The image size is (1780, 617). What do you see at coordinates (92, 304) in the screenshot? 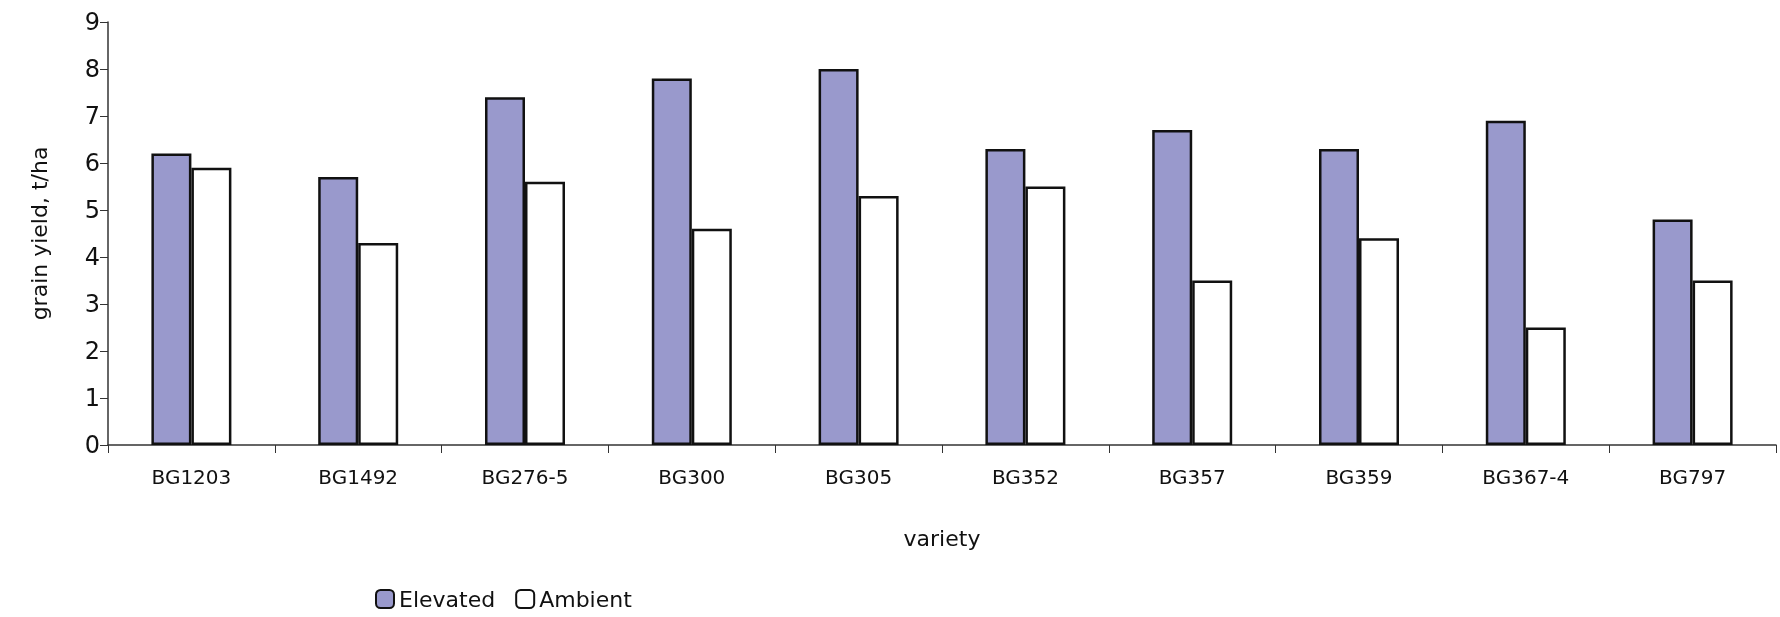
I see `y-tick-label: 3` at bounding box center [92, 304].